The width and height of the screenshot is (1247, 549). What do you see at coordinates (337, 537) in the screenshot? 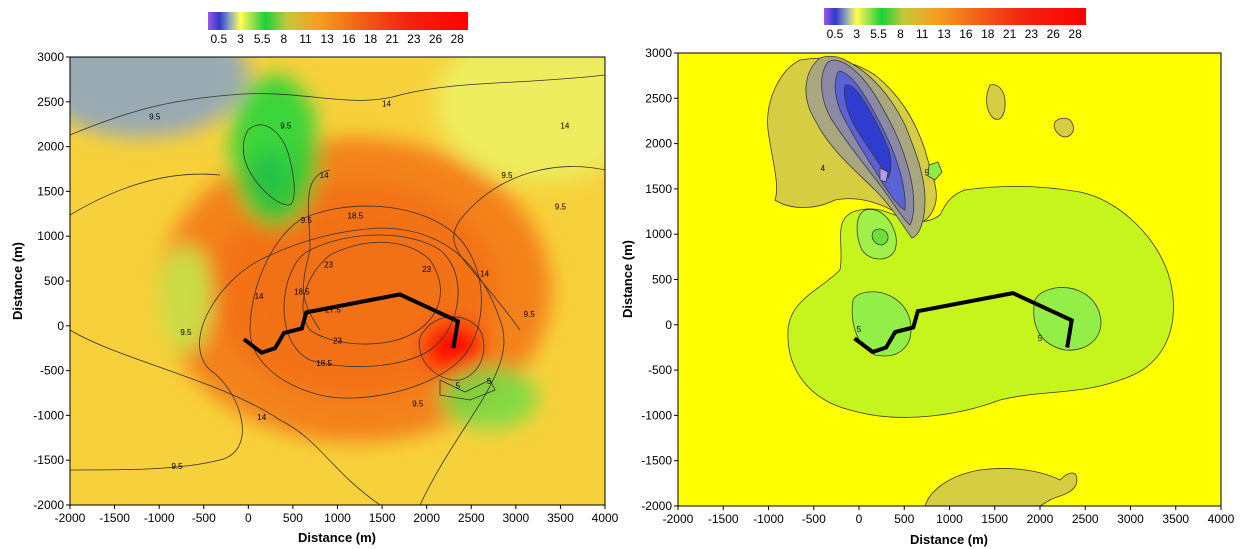
I see `left-x-axis-title: Distance (m)` at bounding box center [337, 537].